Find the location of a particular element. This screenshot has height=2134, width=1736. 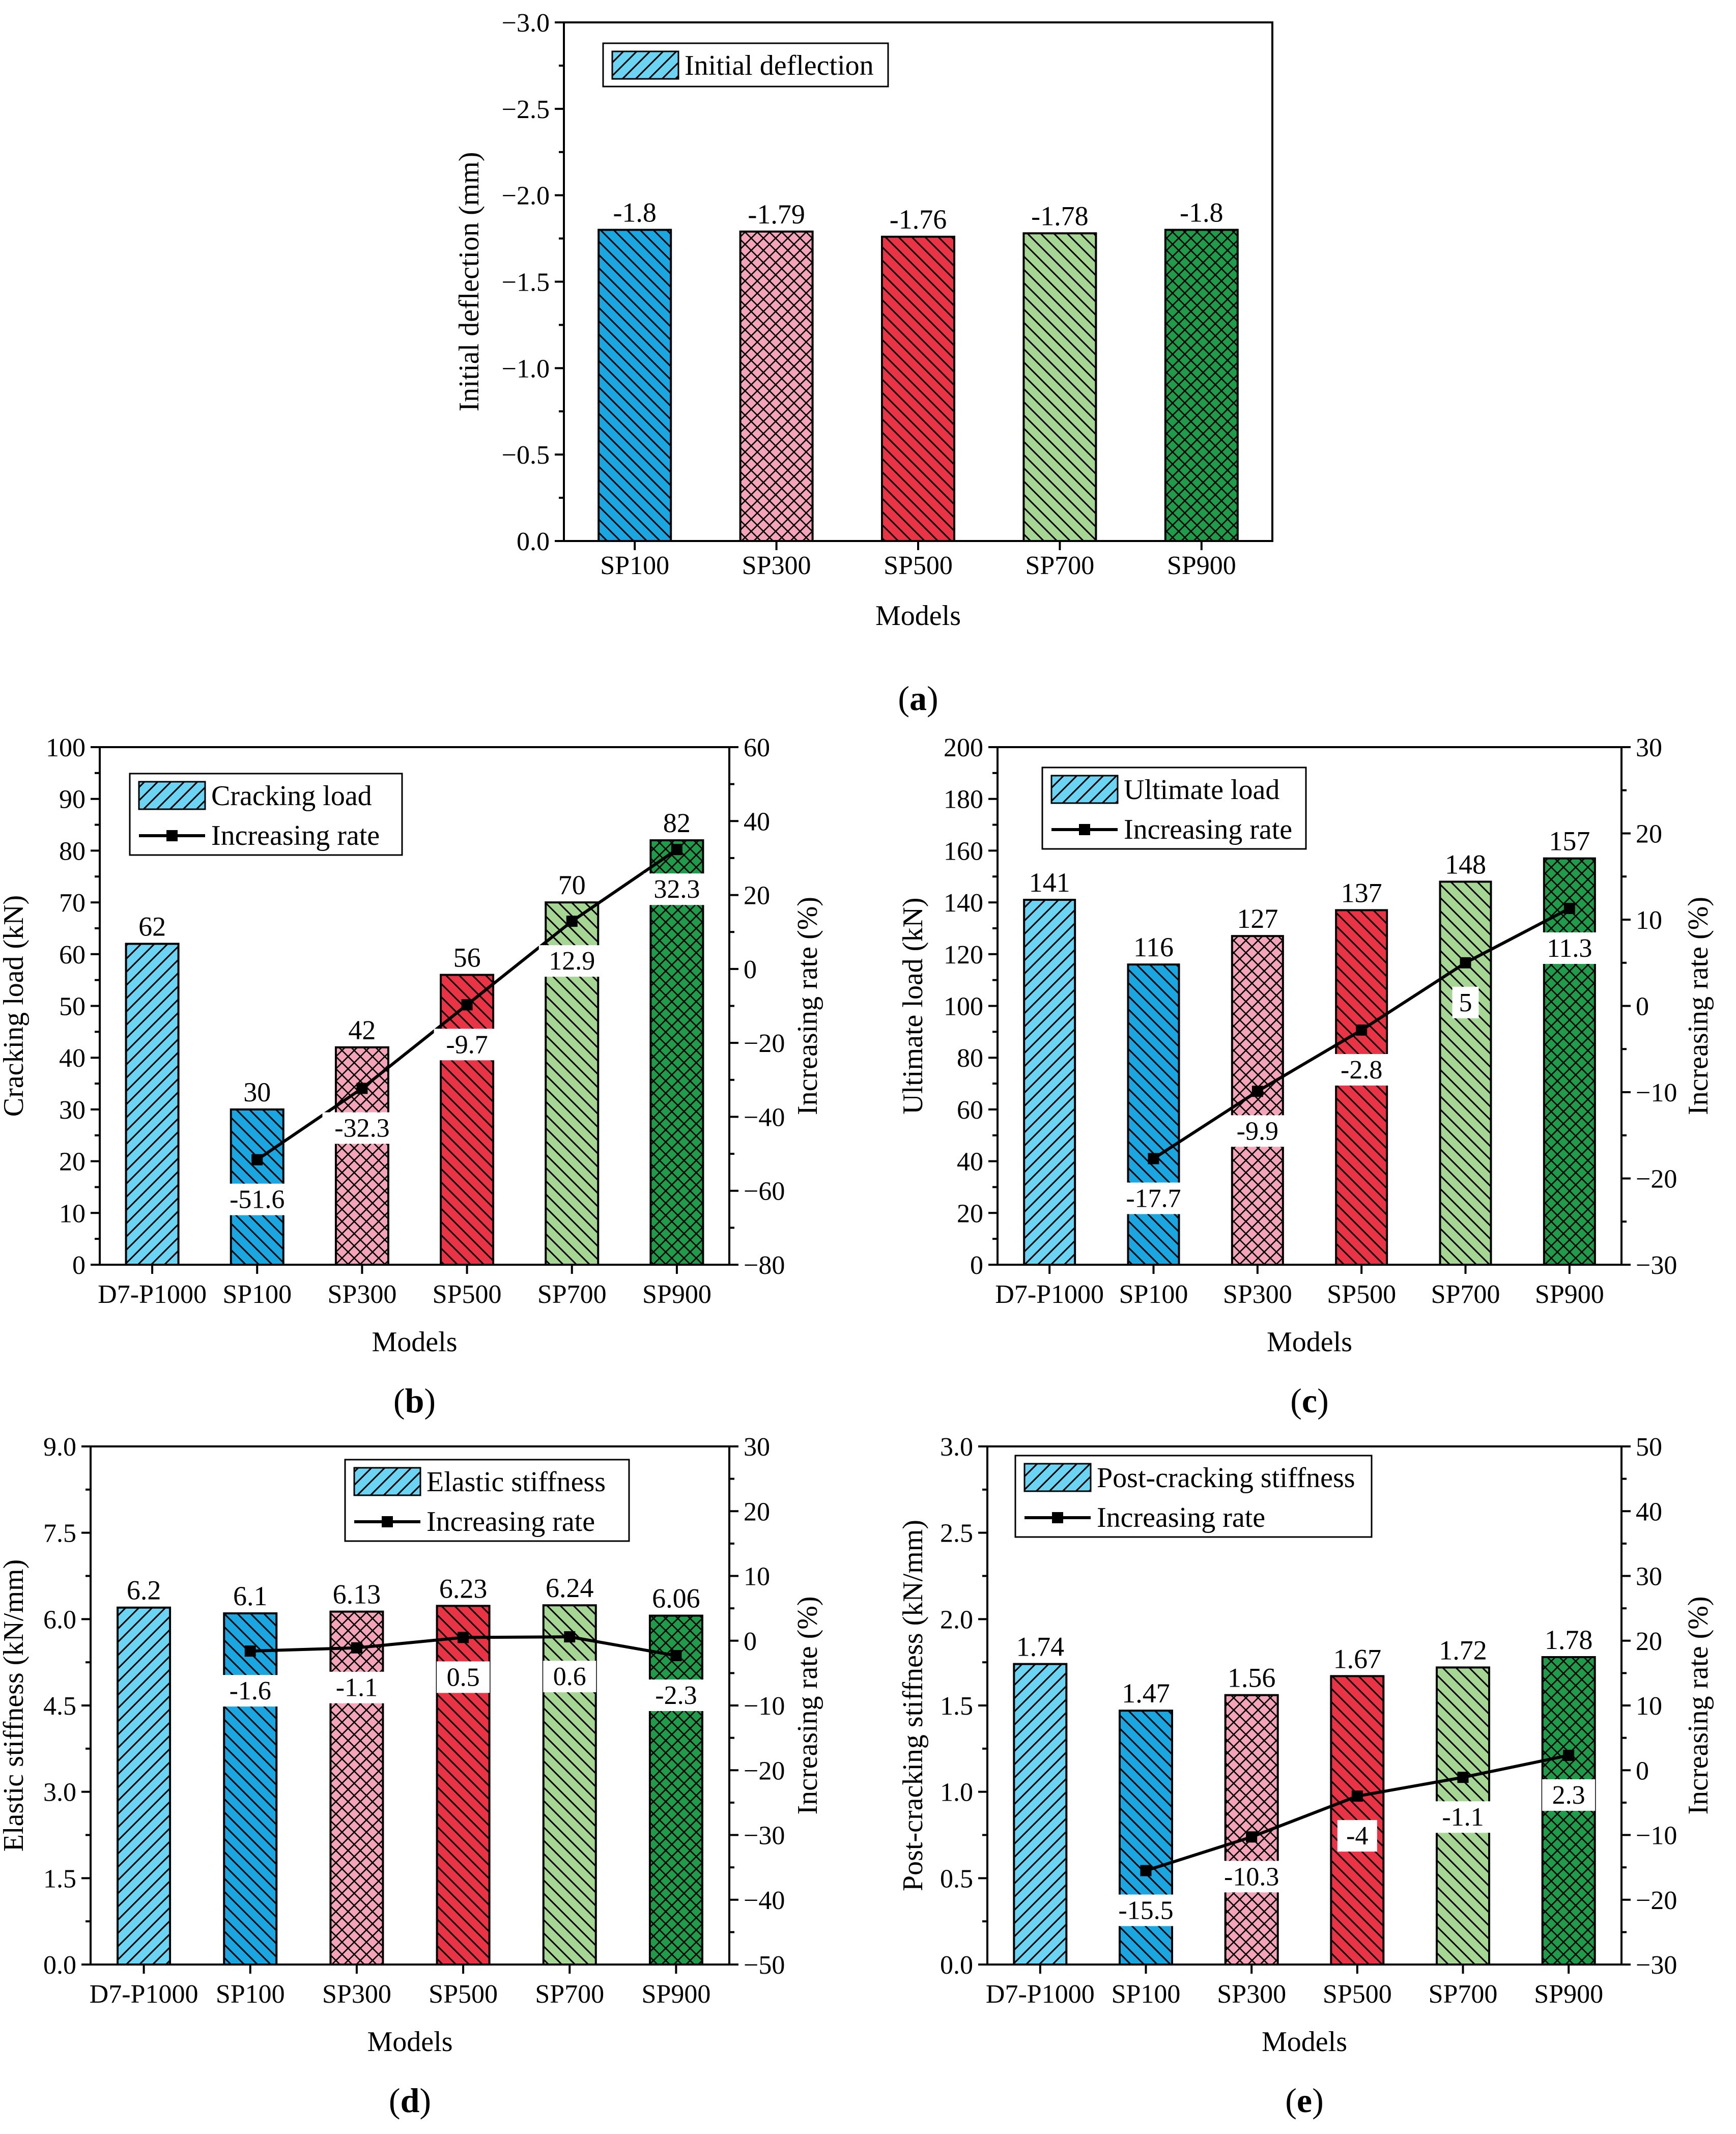

y2-tick-label: −10 is located at coordinates (765, 1706).